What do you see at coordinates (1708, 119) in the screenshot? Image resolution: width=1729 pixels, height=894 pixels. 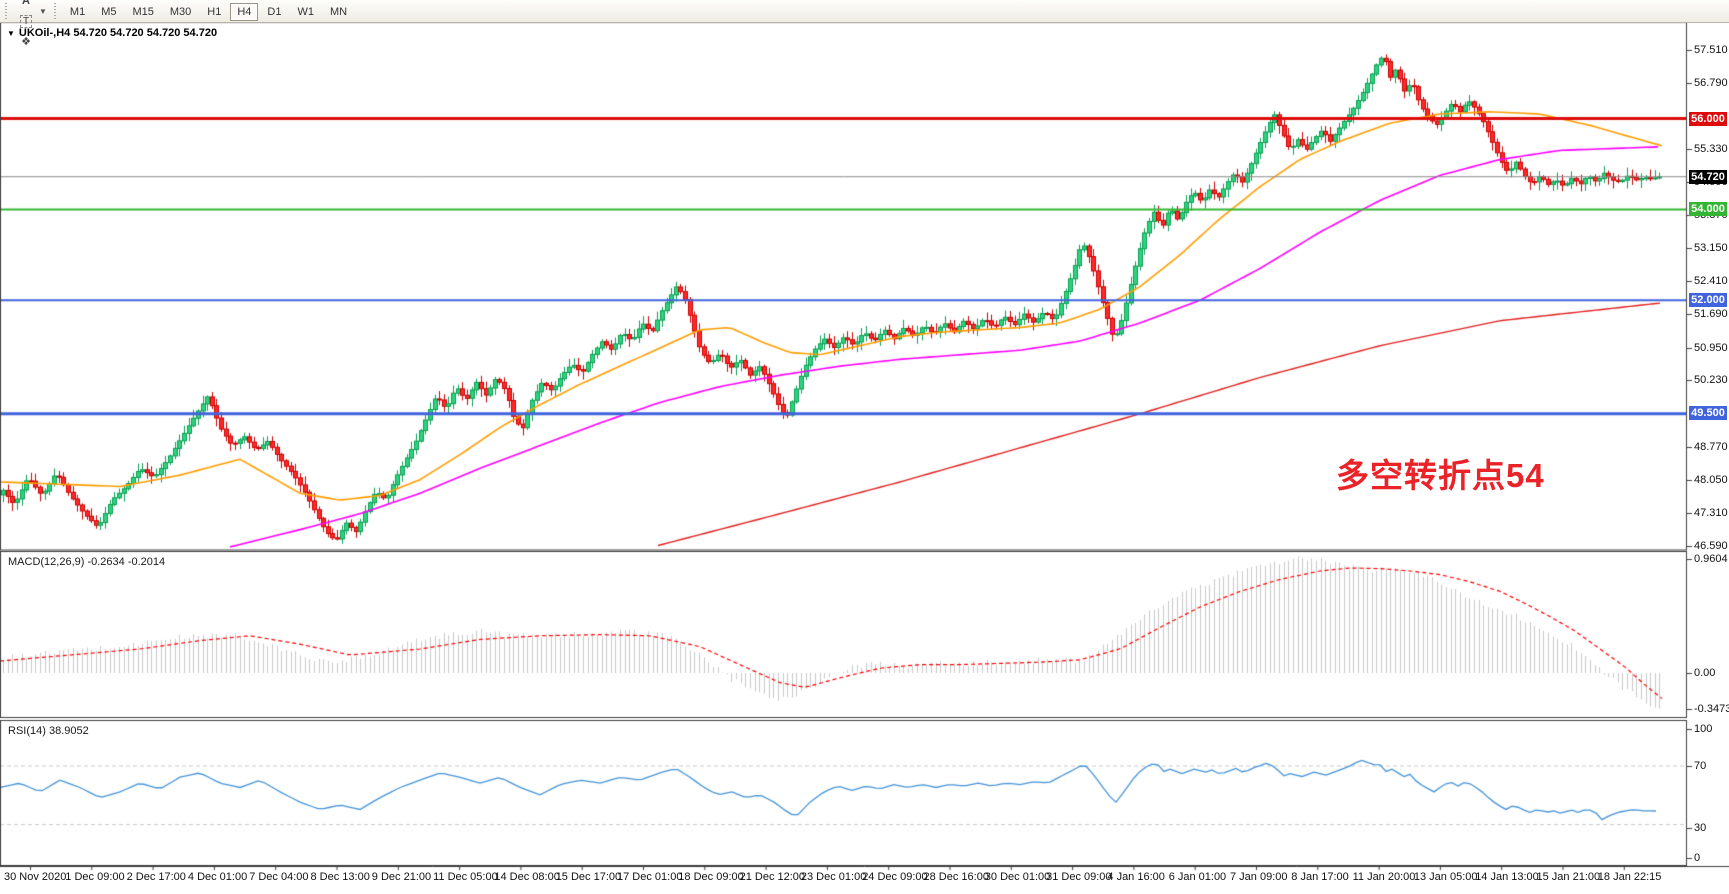 I see `price-level-badge: 56.000` at bounding box center [1708, 119].